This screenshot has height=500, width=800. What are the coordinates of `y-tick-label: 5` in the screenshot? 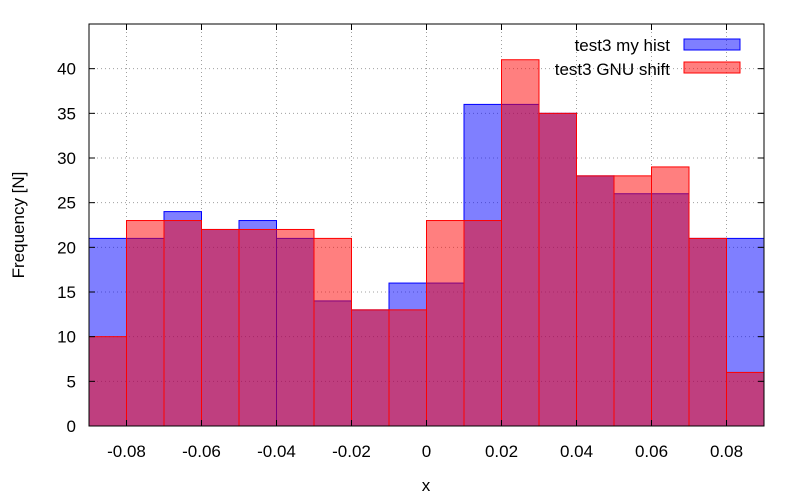 It's located at (71, 381).